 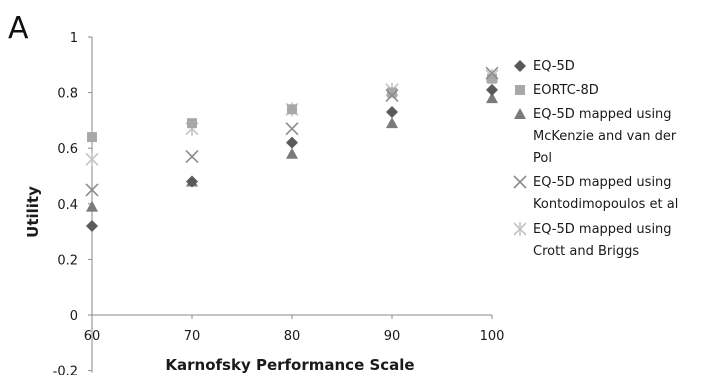 I want to click on x-tick-label: 100, so click(x=492, y=336).